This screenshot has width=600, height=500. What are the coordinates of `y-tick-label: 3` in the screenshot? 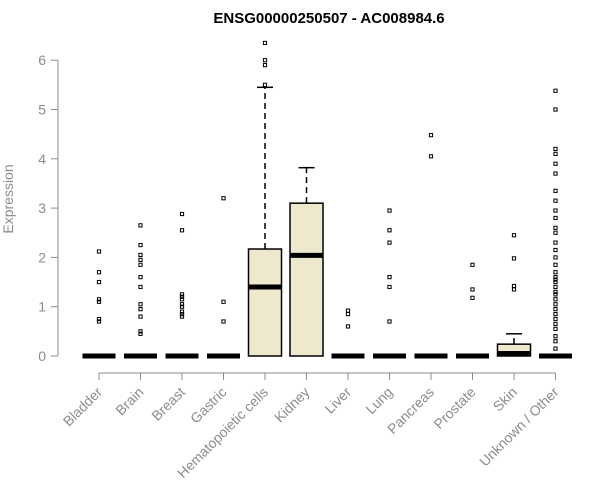 It's located at (42, 208).